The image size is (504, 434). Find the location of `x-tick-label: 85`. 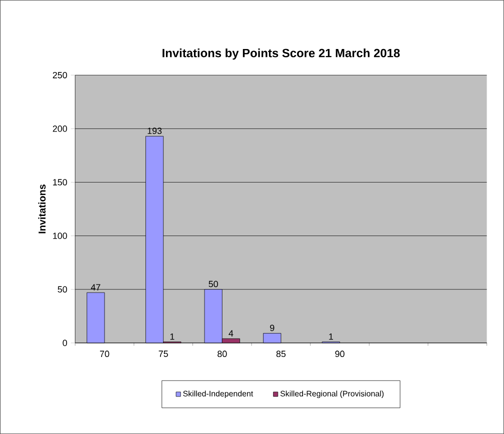

x-tick-label: 85 is located at coordinates (281, 354).